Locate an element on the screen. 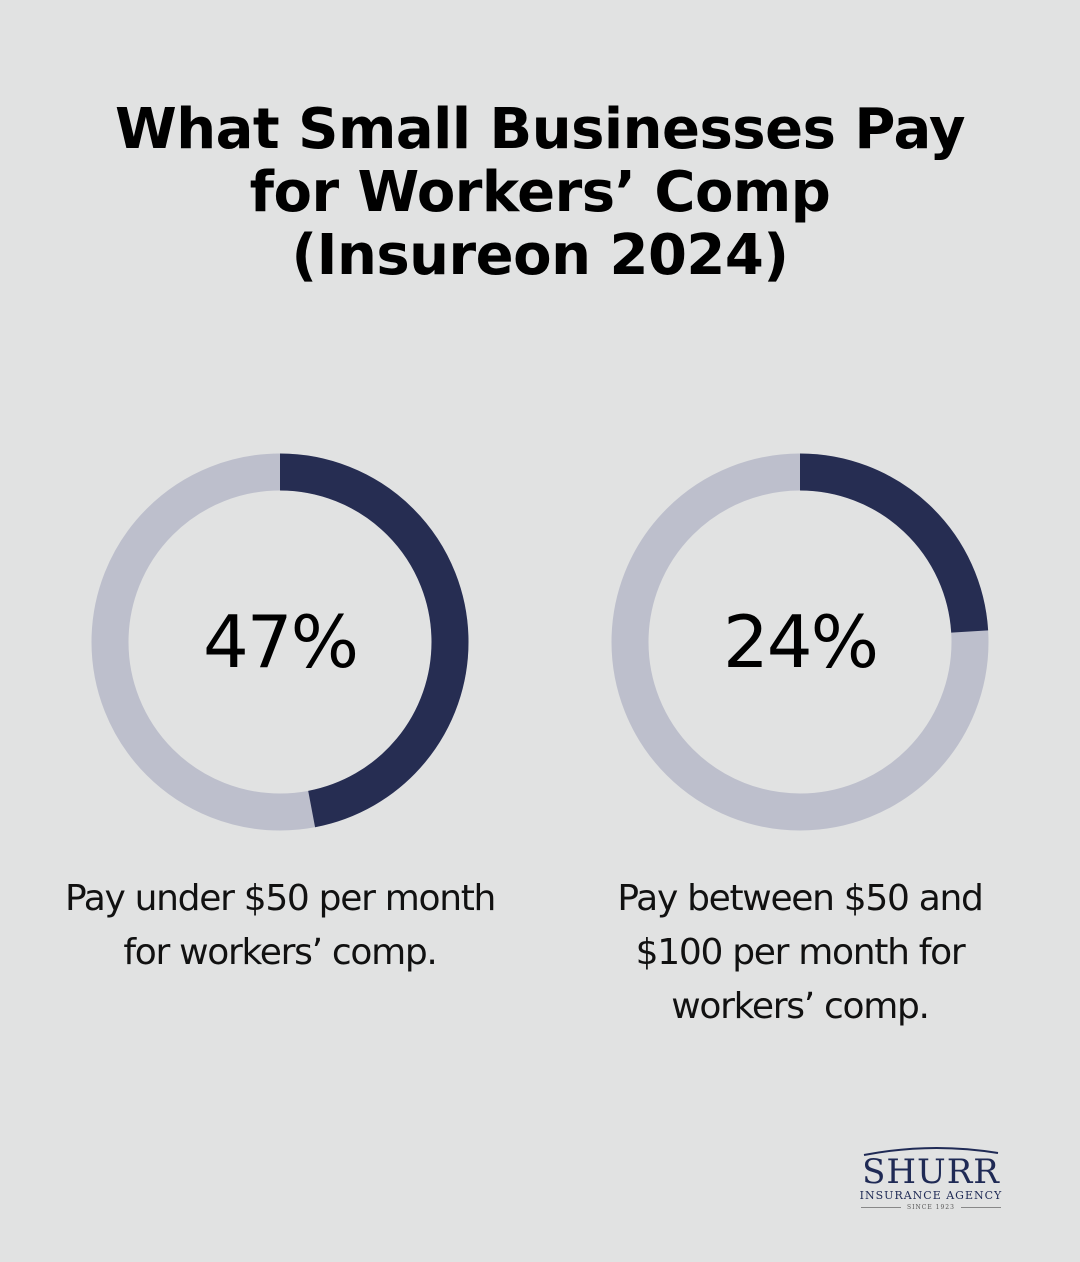 The height and width of the screenshot is (1262, 1080). donut-chart-under-50: 47% is located at coordinates (280, 642).